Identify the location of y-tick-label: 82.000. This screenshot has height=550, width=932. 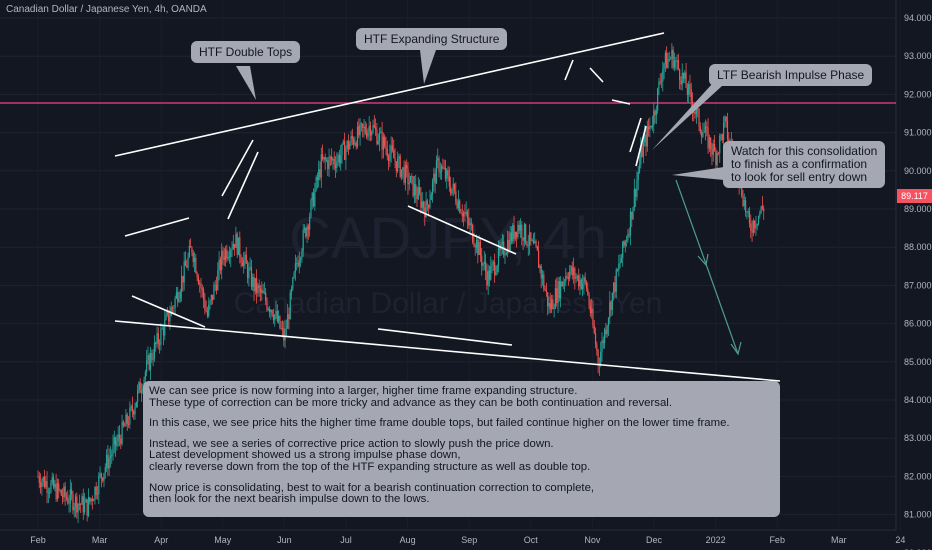
(918, 476).